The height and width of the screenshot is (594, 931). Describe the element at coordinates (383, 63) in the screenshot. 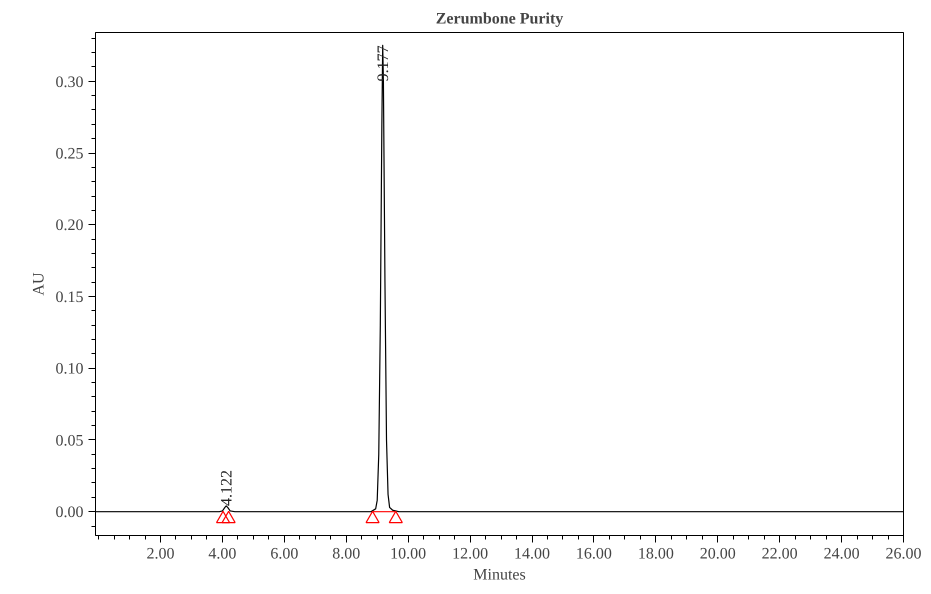

I see `annotation: 9.177` at that location.